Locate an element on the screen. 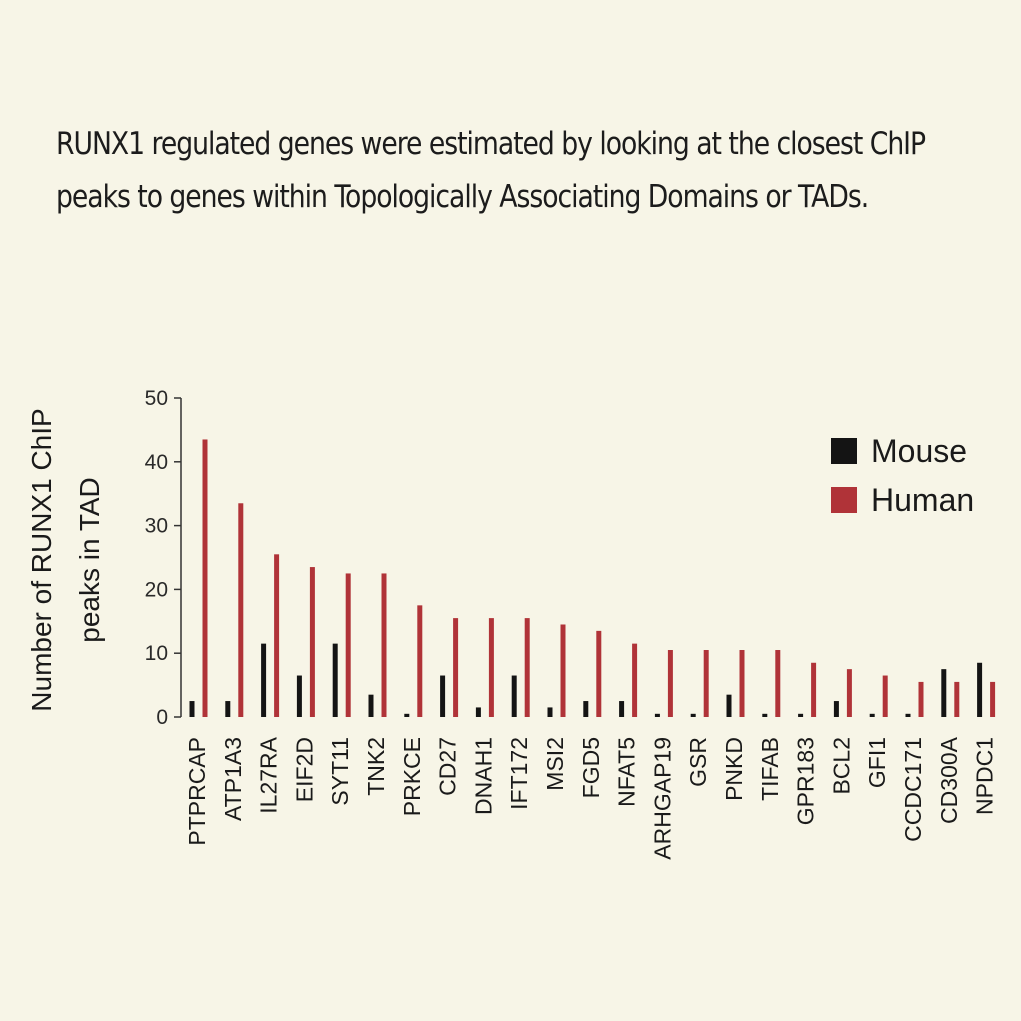 The height and width of the screenshot is (1021, 1021). x-category-label: GFI1 is located at coordinates (877, 762).